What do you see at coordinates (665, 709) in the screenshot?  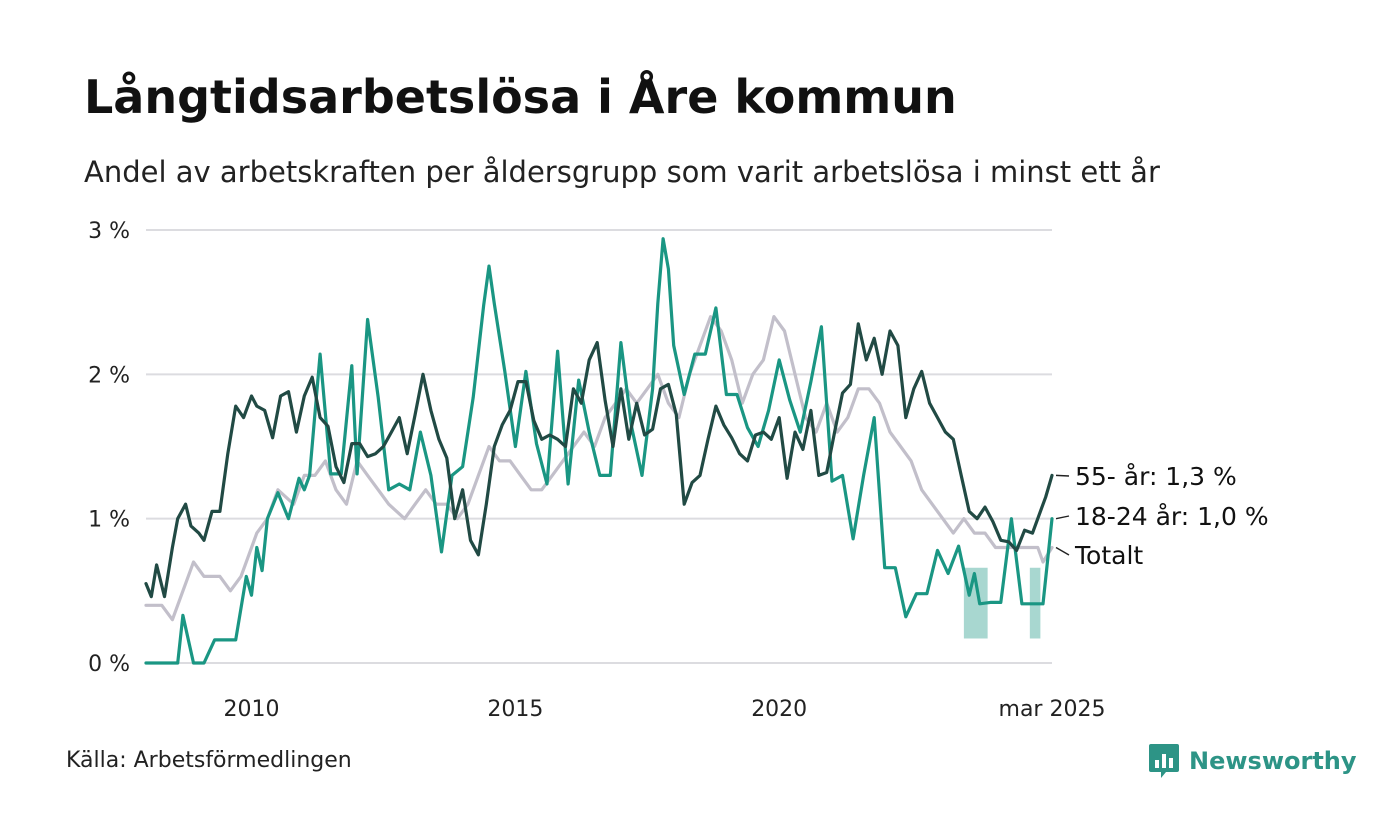 I see `x-axis: 2010 2015 2020 mar 2025` at bounding box center [665, 709].